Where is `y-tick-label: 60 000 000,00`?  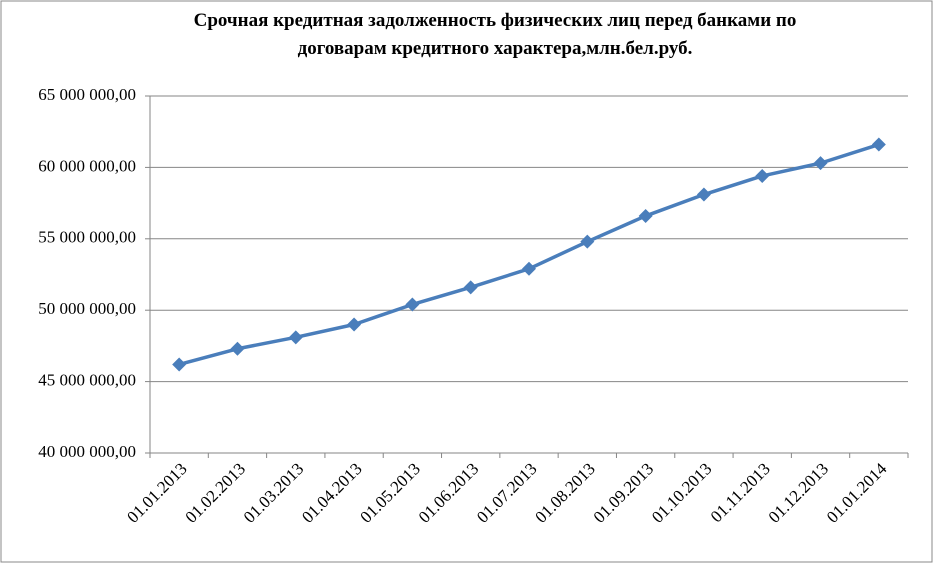 y-tick-label: 60 000 000,00 is located at coordinates (87, 165).